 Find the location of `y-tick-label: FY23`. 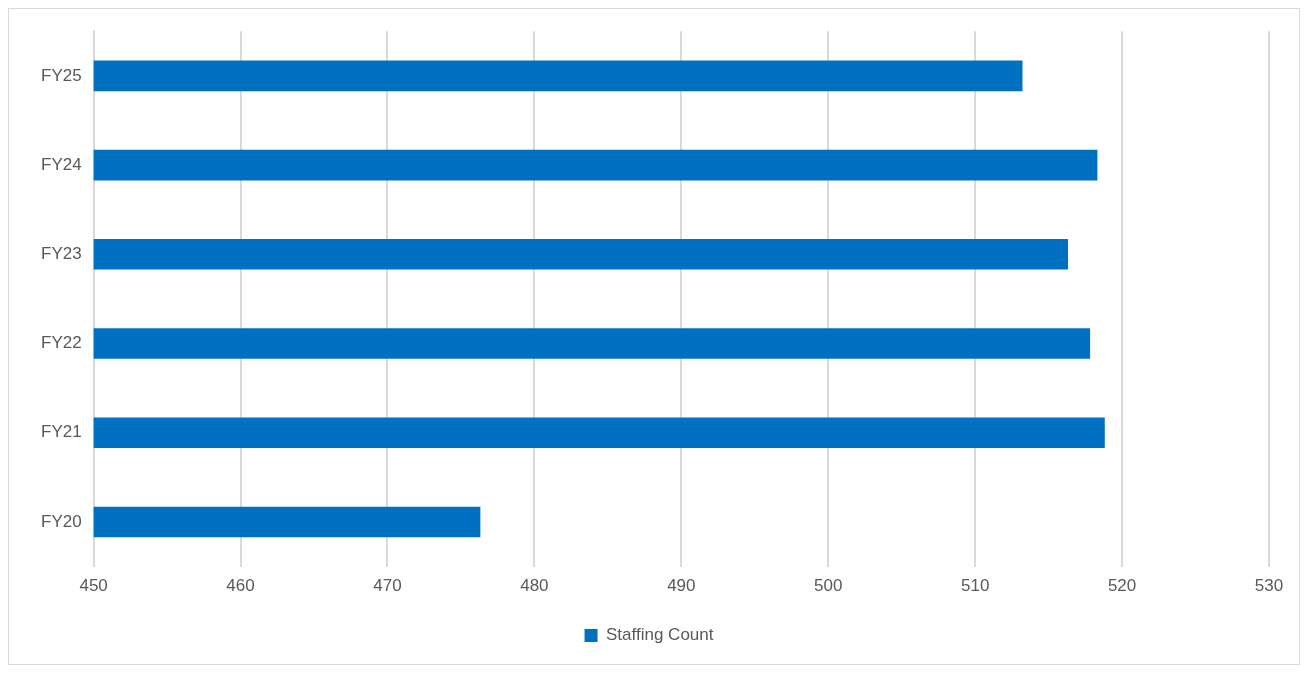

y-tick-label: FY23 is located at coordinates (61, 253).